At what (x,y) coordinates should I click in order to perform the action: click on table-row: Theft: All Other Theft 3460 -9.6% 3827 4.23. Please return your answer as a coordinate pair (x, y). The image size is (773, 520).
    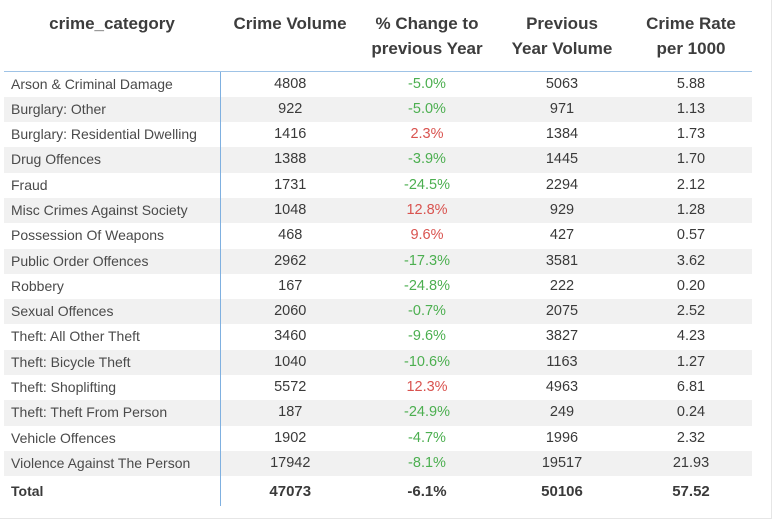
    Looking at the image, I should click on (378, 337).